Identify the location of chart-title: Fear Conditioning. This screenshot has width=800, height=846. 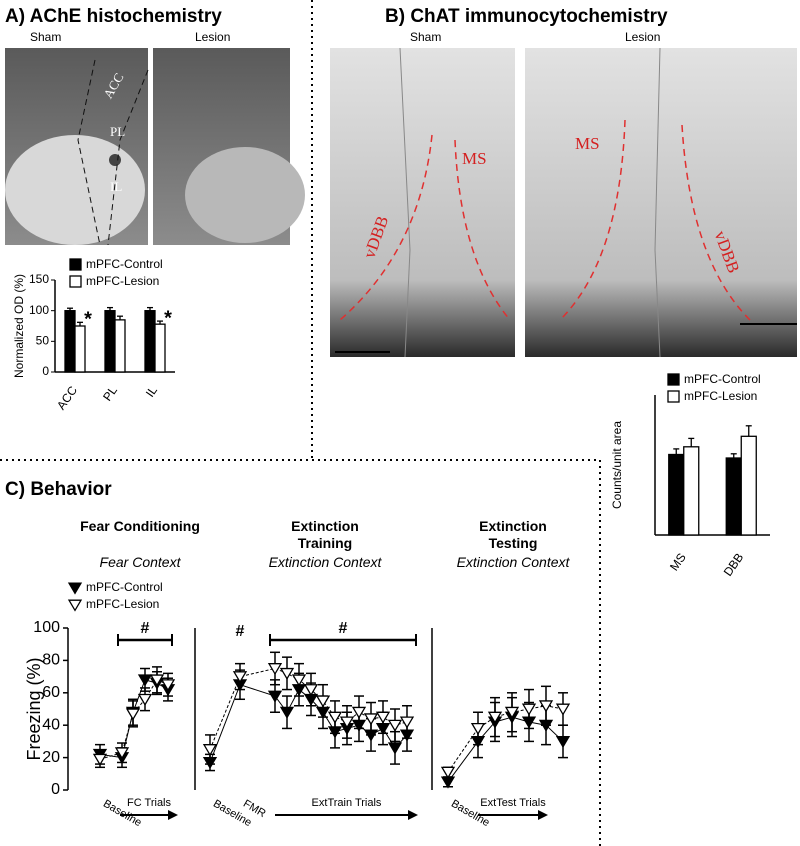
(140, 526).